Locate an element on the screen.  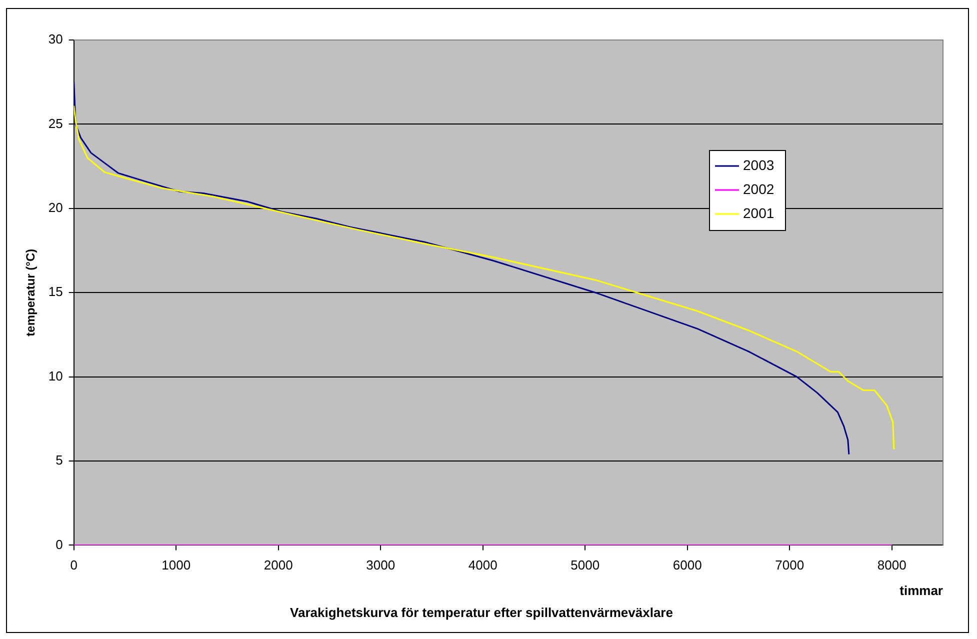
x-tick-label: 1000 is located at coordinates (176, 565).